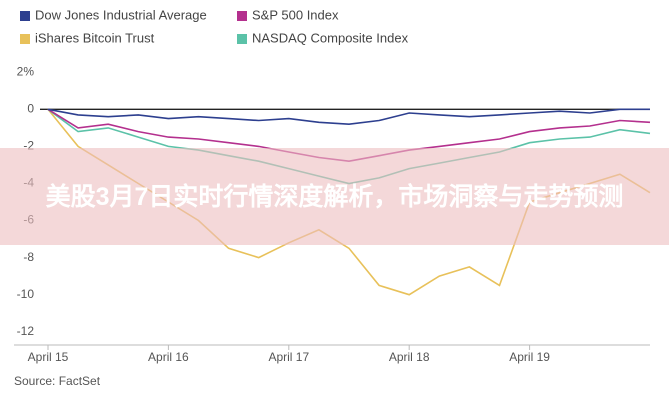  I want to click on x-tick-label: April 17, so click(288, 357).